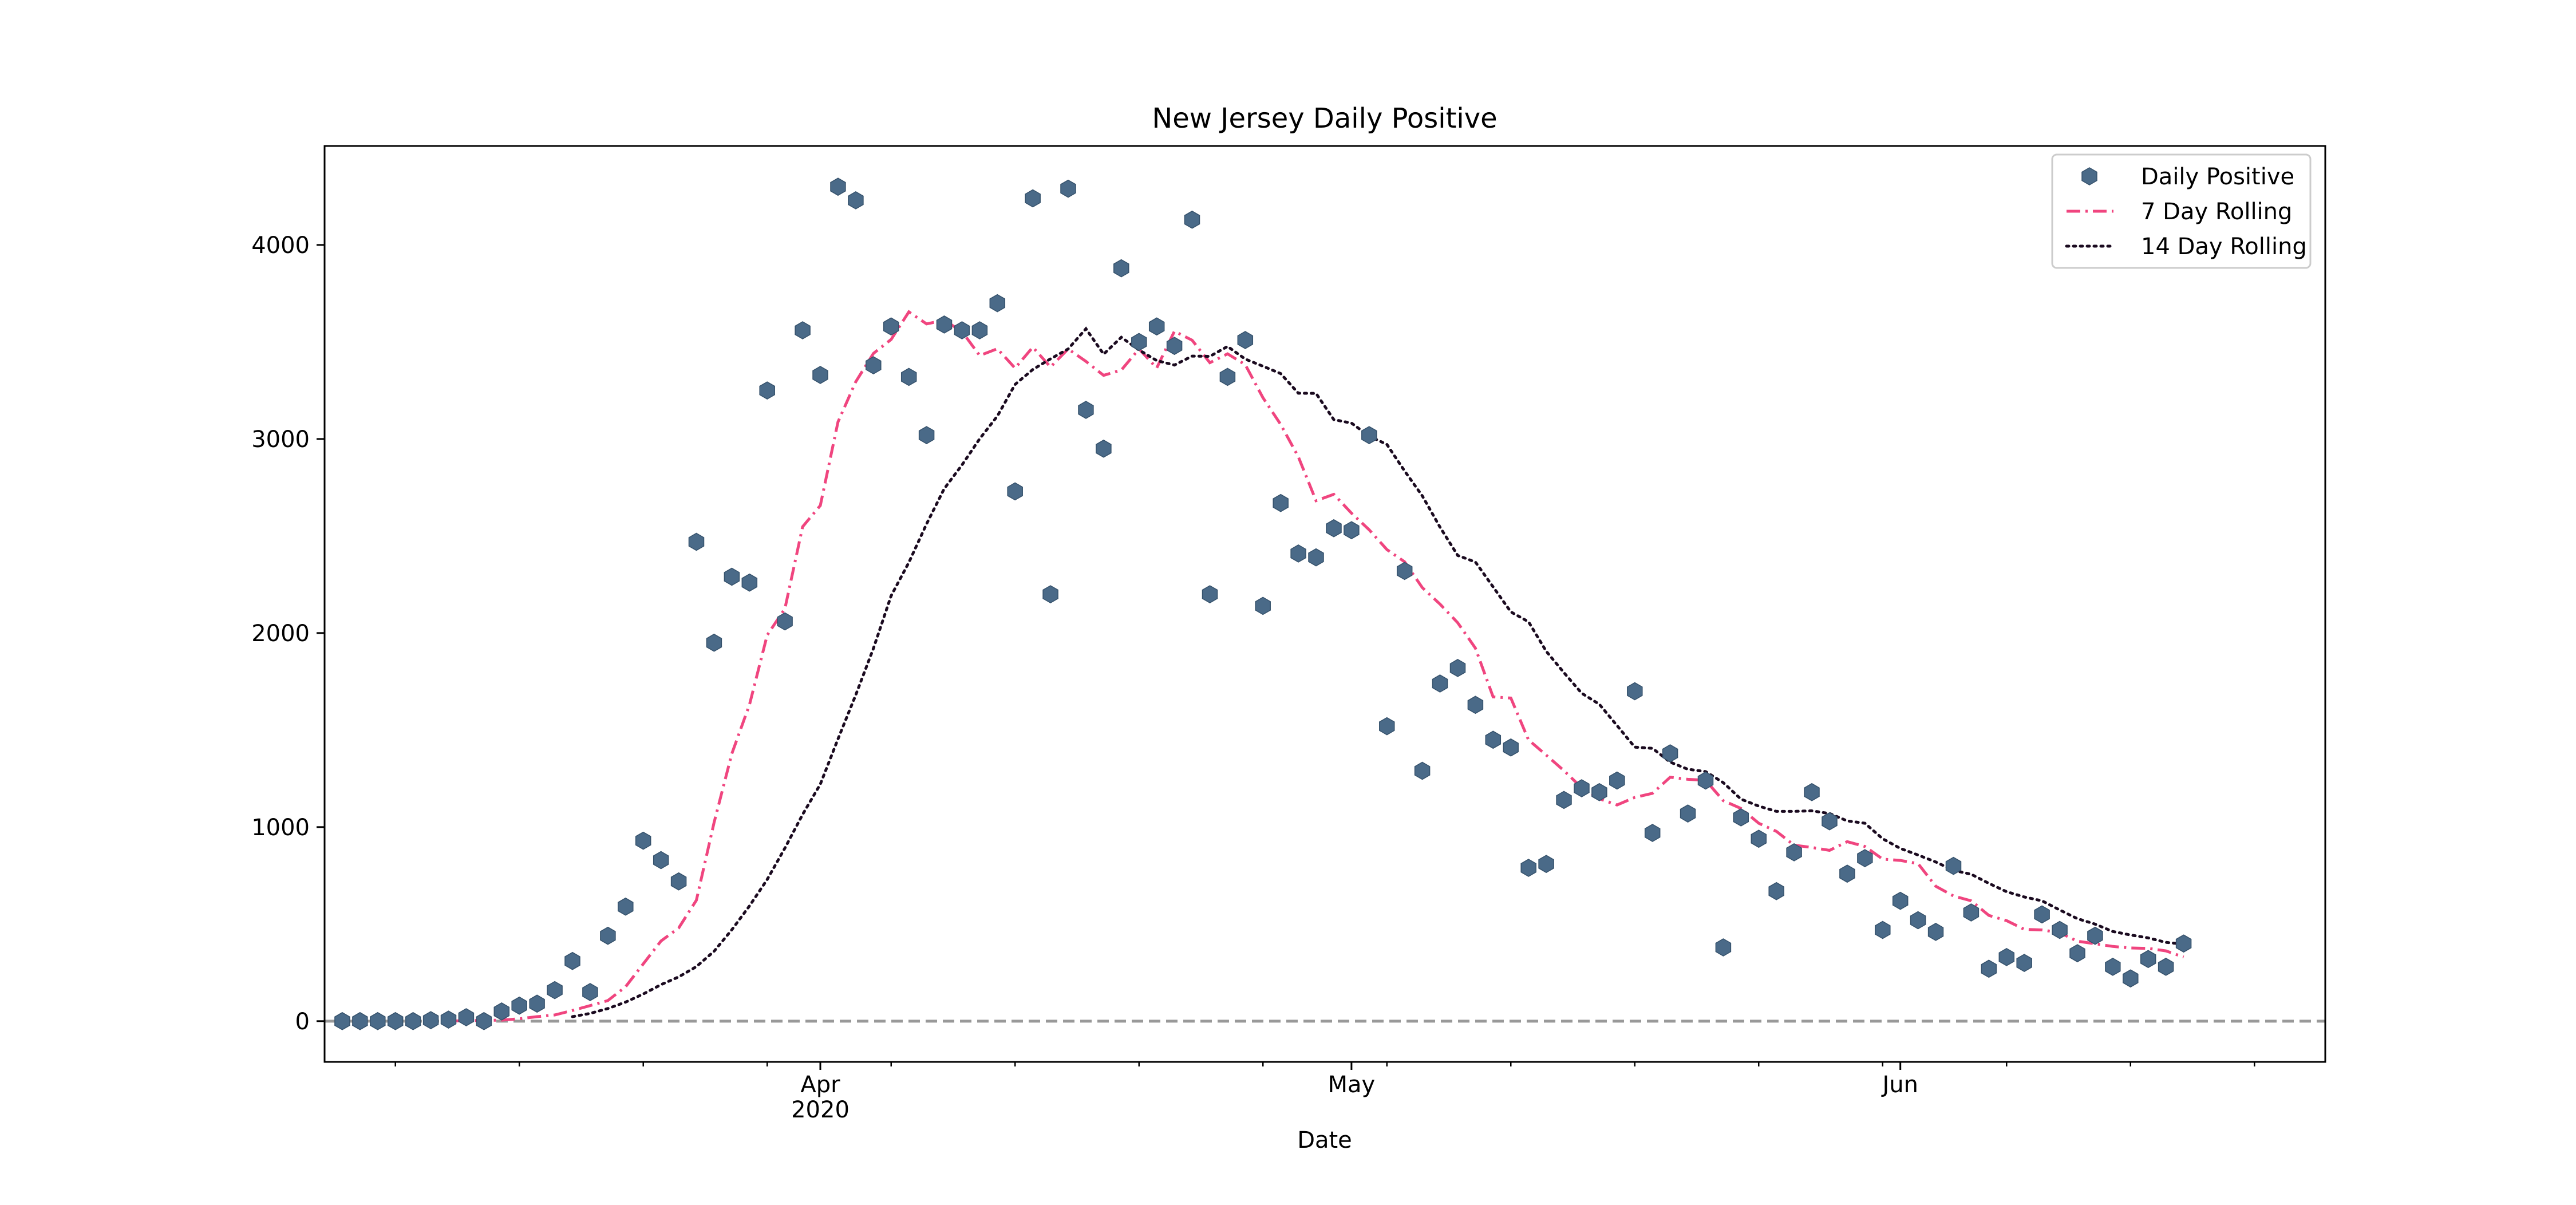  I want to click on legend-label: 7 Day Rolling, so click(2216, 212).